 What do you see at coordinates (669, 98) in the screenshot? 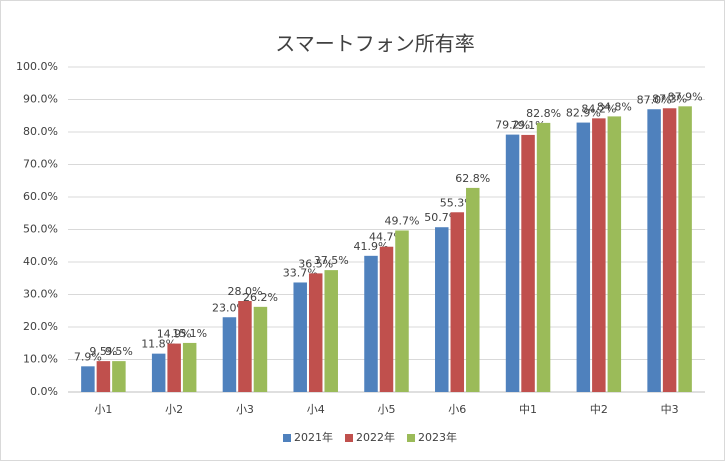
I see `data-label: 87.3%` at bounding box center [669, 98].